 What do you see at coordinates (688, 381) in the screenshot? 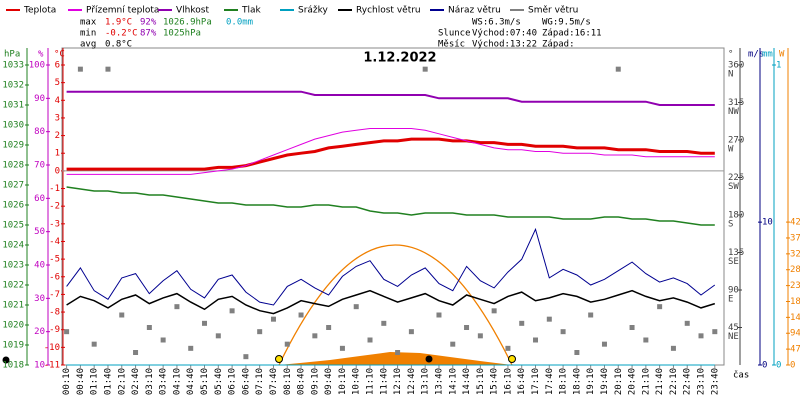
I see `x-tick-label: 22:40` at bounding box center [688, 381].